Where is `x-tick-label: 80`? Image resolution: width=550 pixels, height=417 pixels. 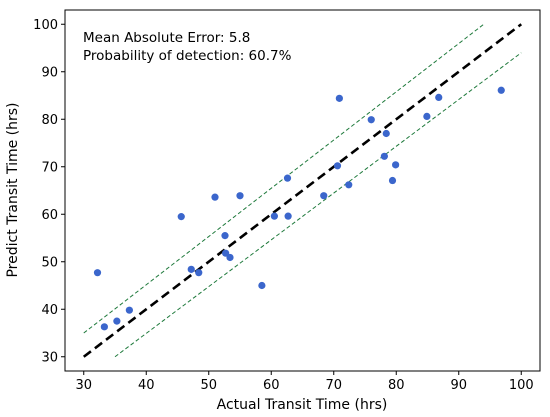
x-tick-label: 80 is located at coordinates (396, 385).